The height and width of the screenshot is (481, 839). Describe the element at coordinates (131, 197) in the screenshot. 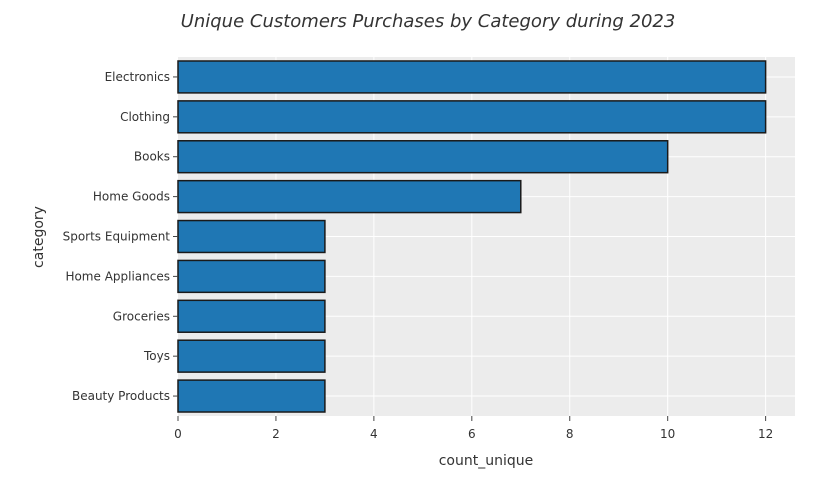

I see `y-tick-label: Home Goods` at that location.